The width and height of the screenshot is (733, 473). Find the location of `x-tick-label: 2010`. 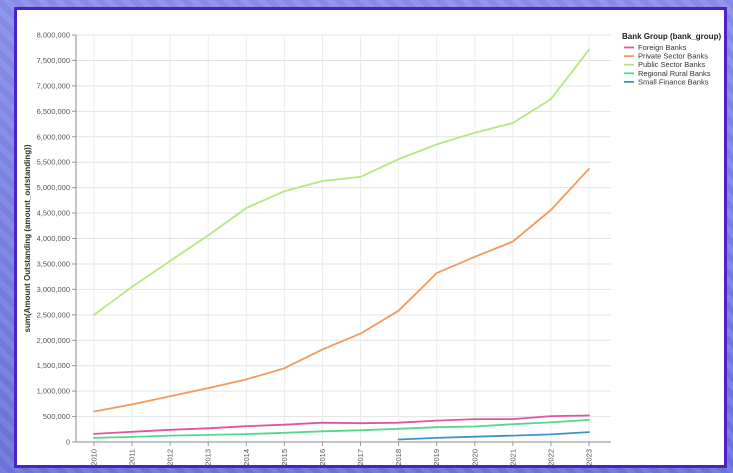

x-tick-label: 2010 is located at coordinates (94, 457).